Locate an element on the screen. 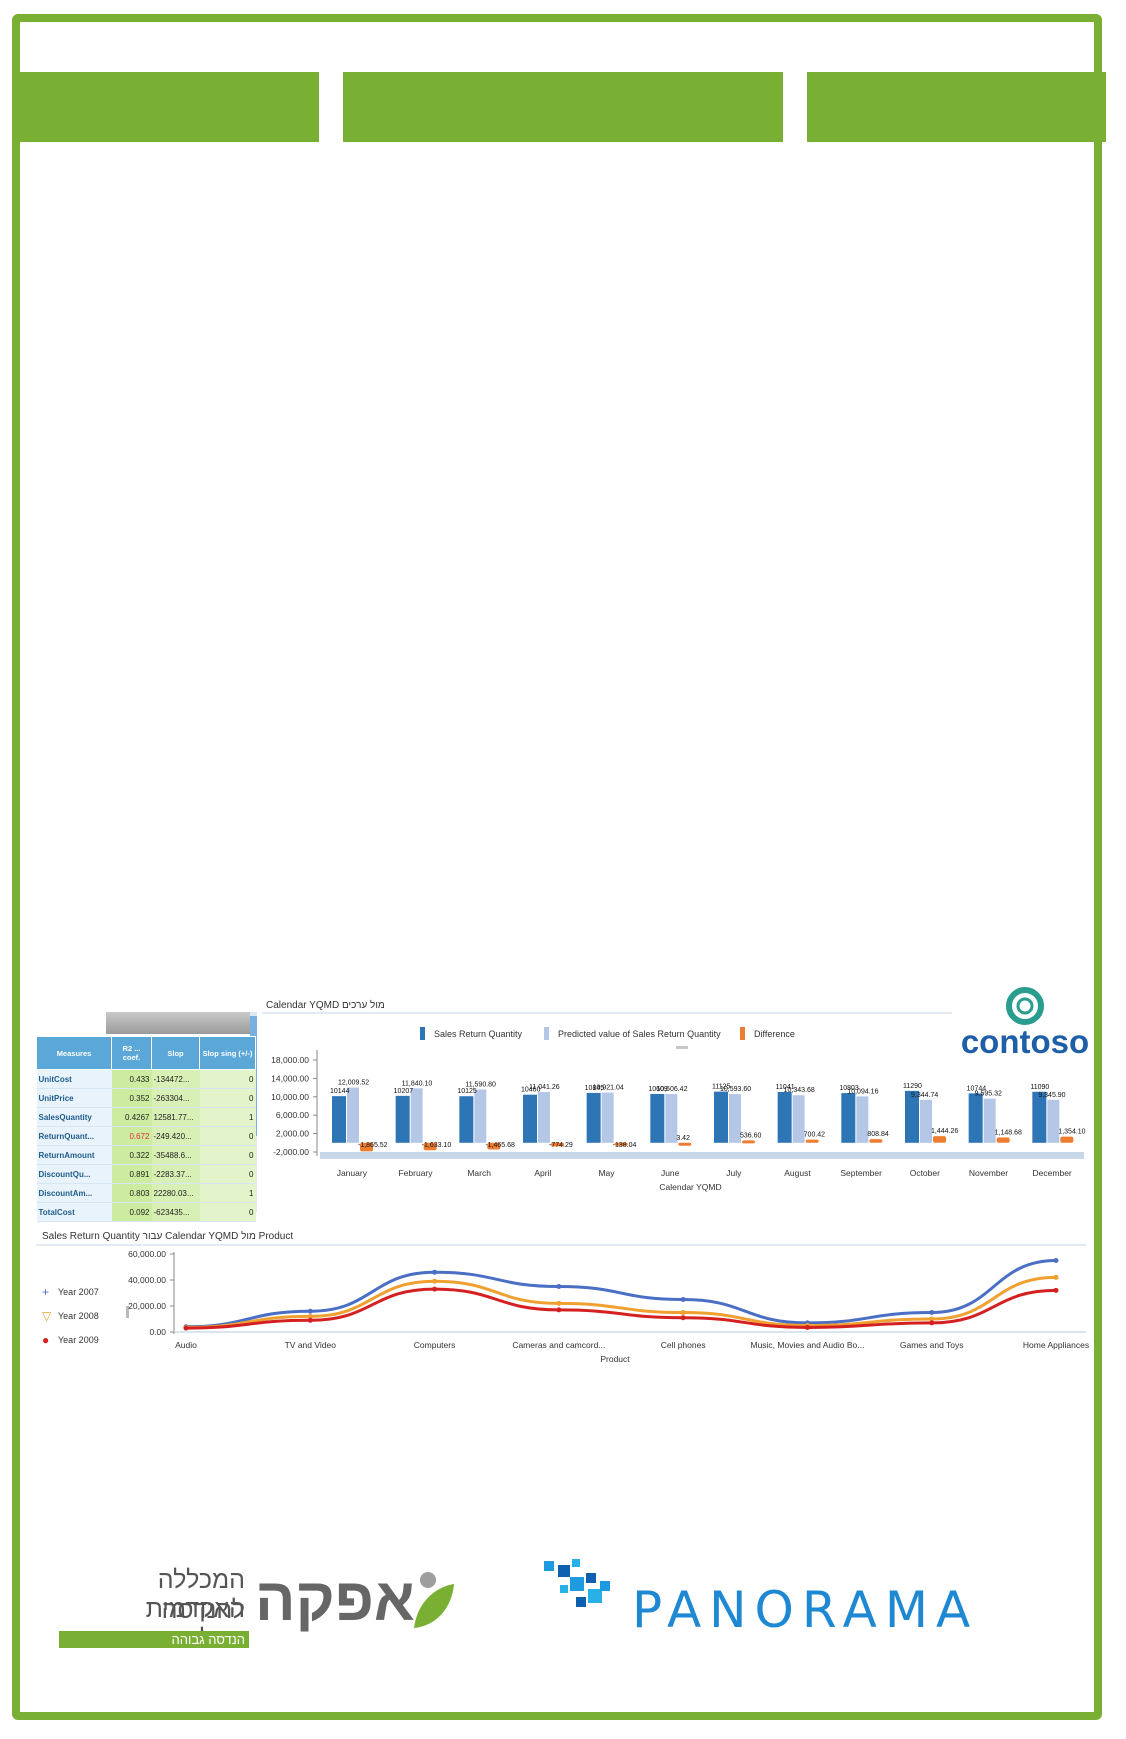 The width and height of the screenshot is (1126, 1739). header-band-left is located at coordinates (169, 107).